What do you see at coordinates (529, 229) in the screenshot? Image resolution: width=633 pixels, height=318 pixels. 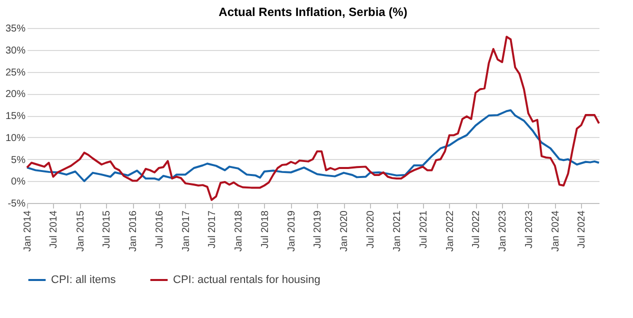 I see `x-tick-label: Jul 2023` at bounding box center [529, 229].